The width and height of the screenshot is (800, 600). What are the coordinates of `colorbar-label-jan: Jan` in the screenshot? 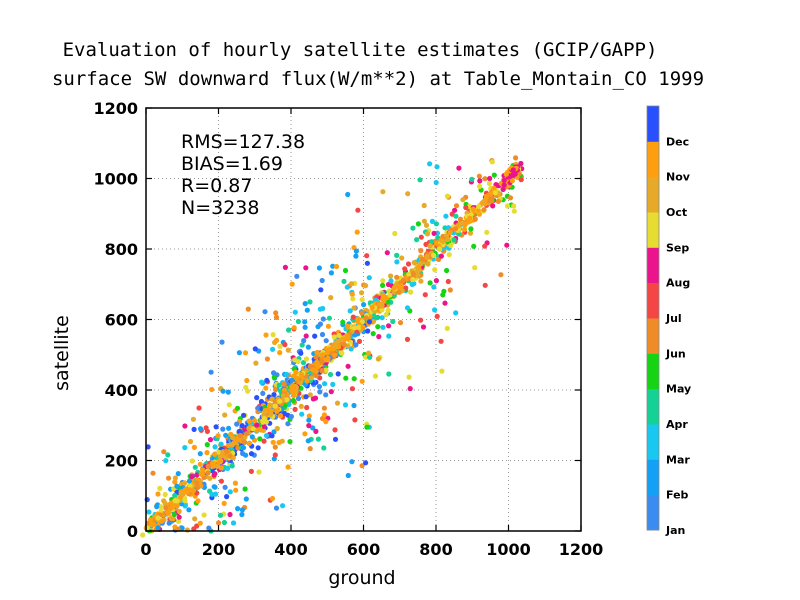 It's located at (675, 530).